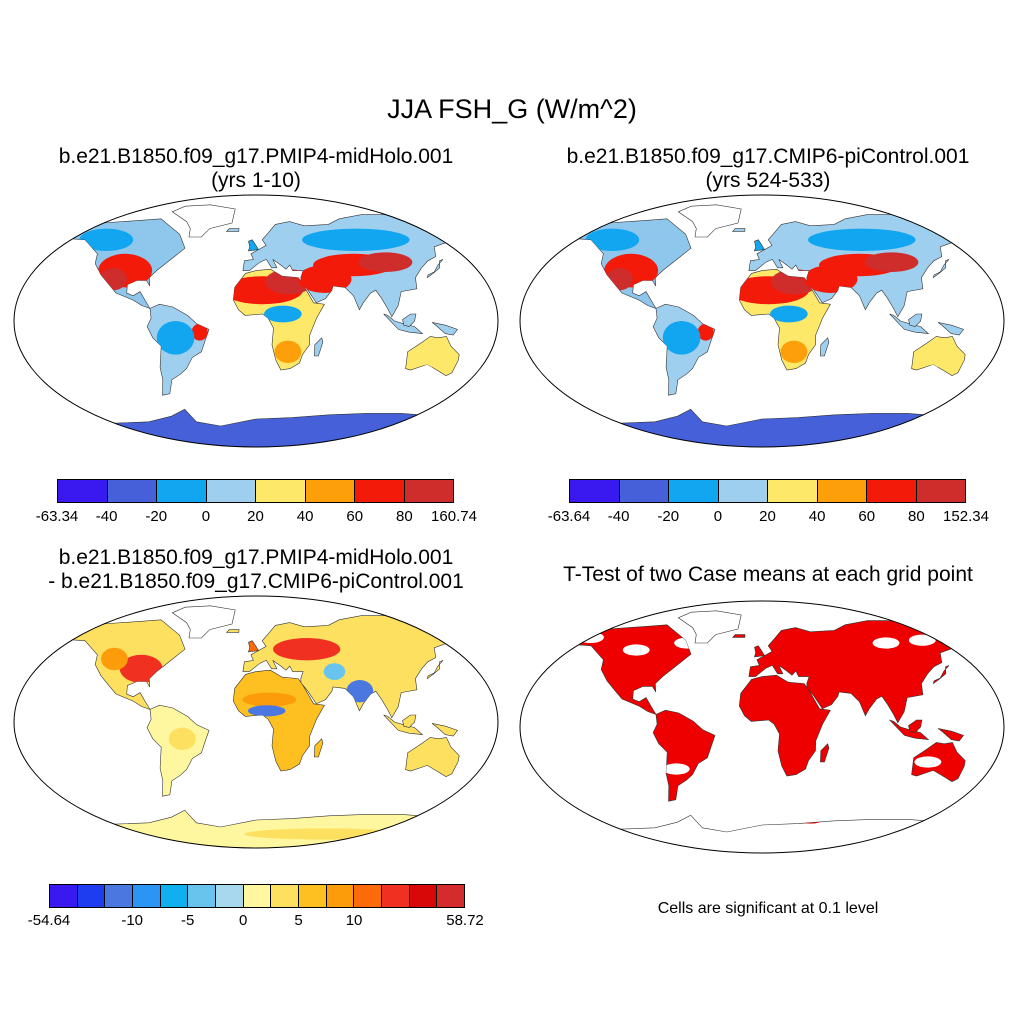 The image size is (1024, 1024). What do you see at coordinates (768, 908) in the screenshot?
I see `significance-note: Cells are significant at 0.1 level` at bounding box center [768, 908].